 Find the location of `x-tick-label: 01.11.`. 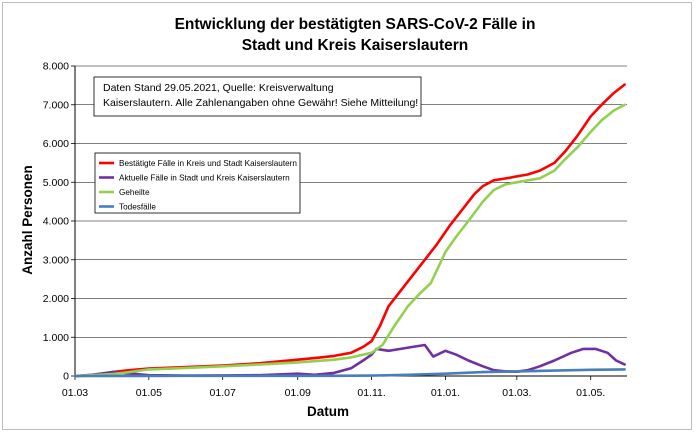

x-tick-label: 01.11. is located at coordinates (371, 393).